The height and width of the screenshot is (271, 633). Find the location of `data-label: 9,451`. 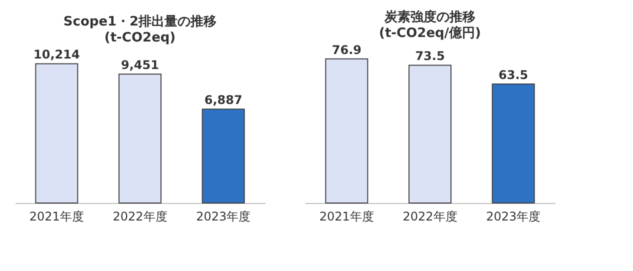

data-label: 9,451 is located at coordinates (140, 65).